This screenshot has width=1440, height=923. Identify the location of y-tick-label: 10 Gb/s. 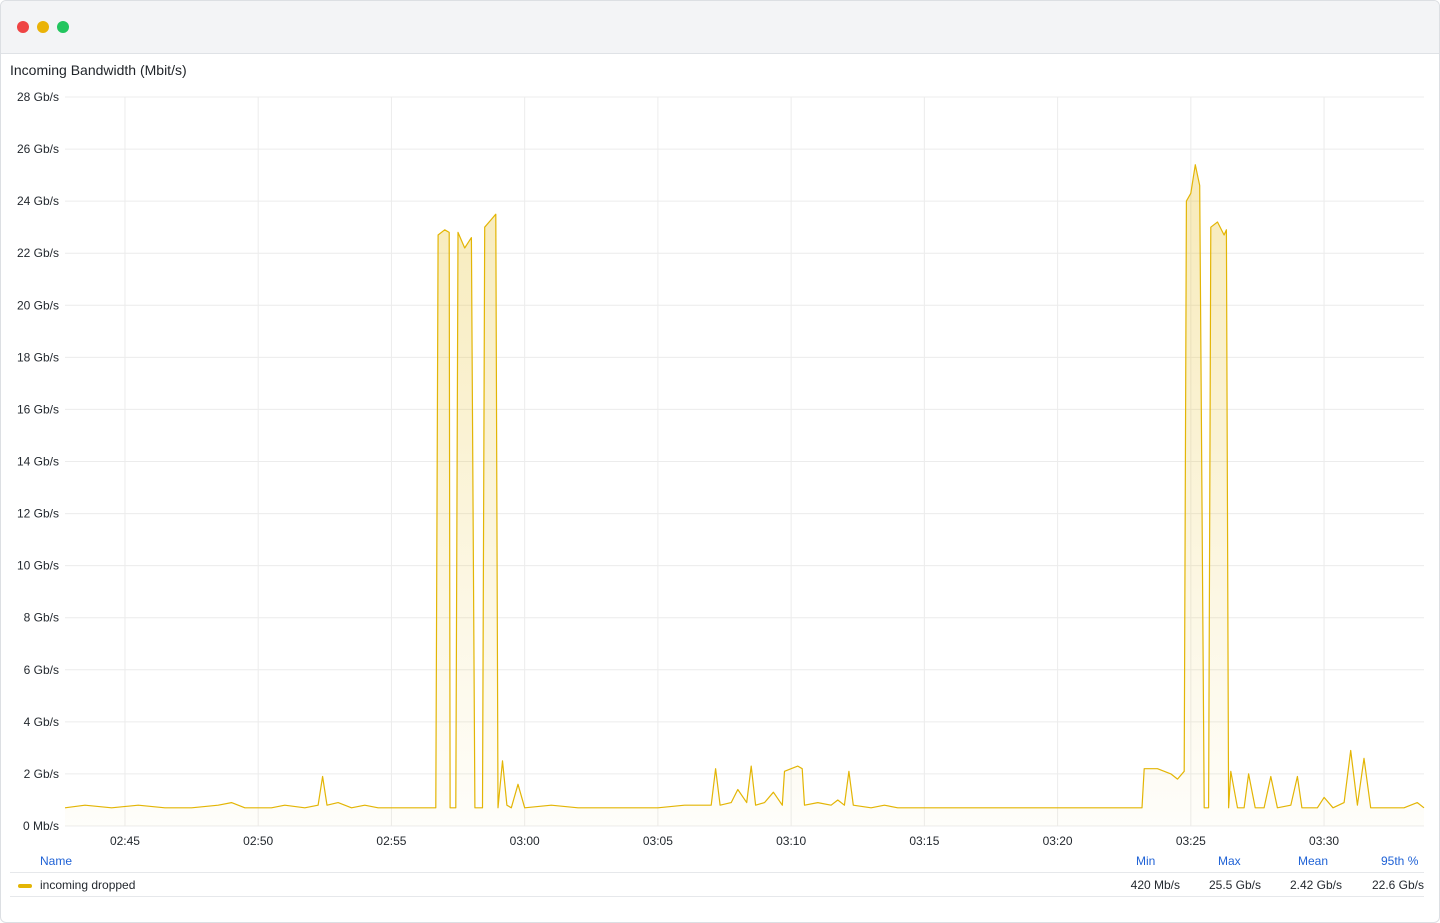
(38, 566).